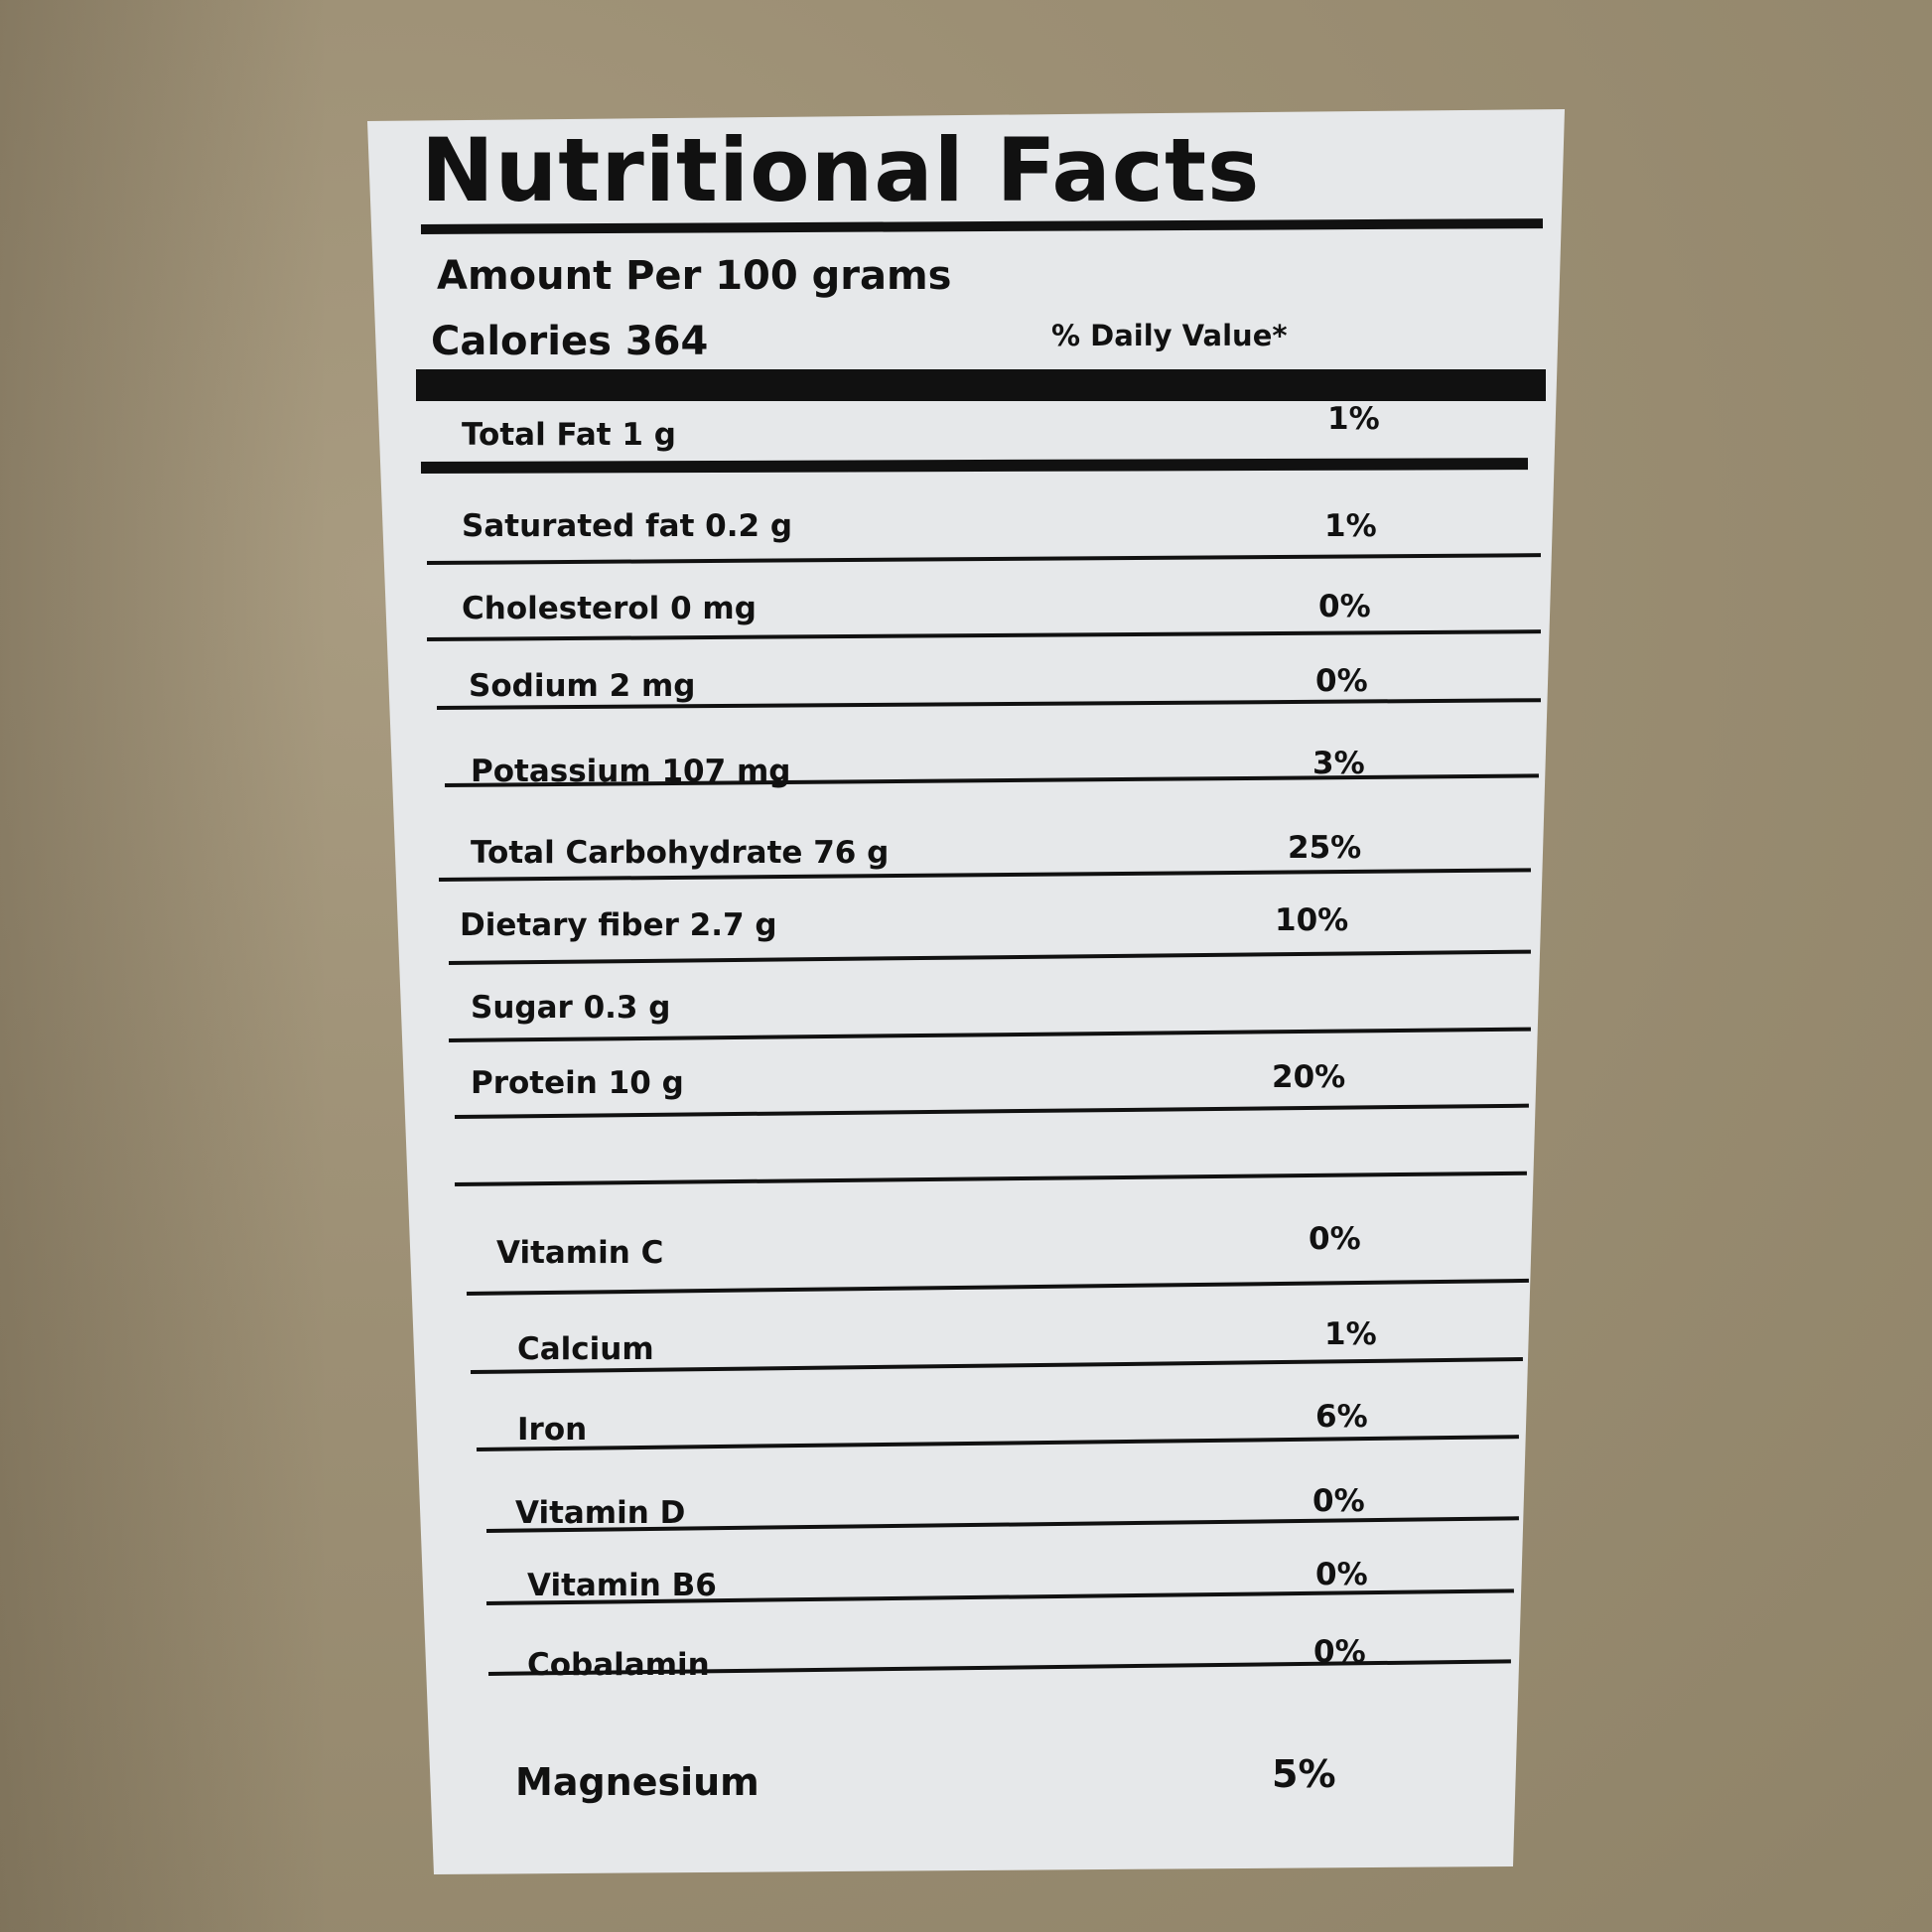  I want to click on nutrient-name: Sodium 2 mg, so click(582, 686).